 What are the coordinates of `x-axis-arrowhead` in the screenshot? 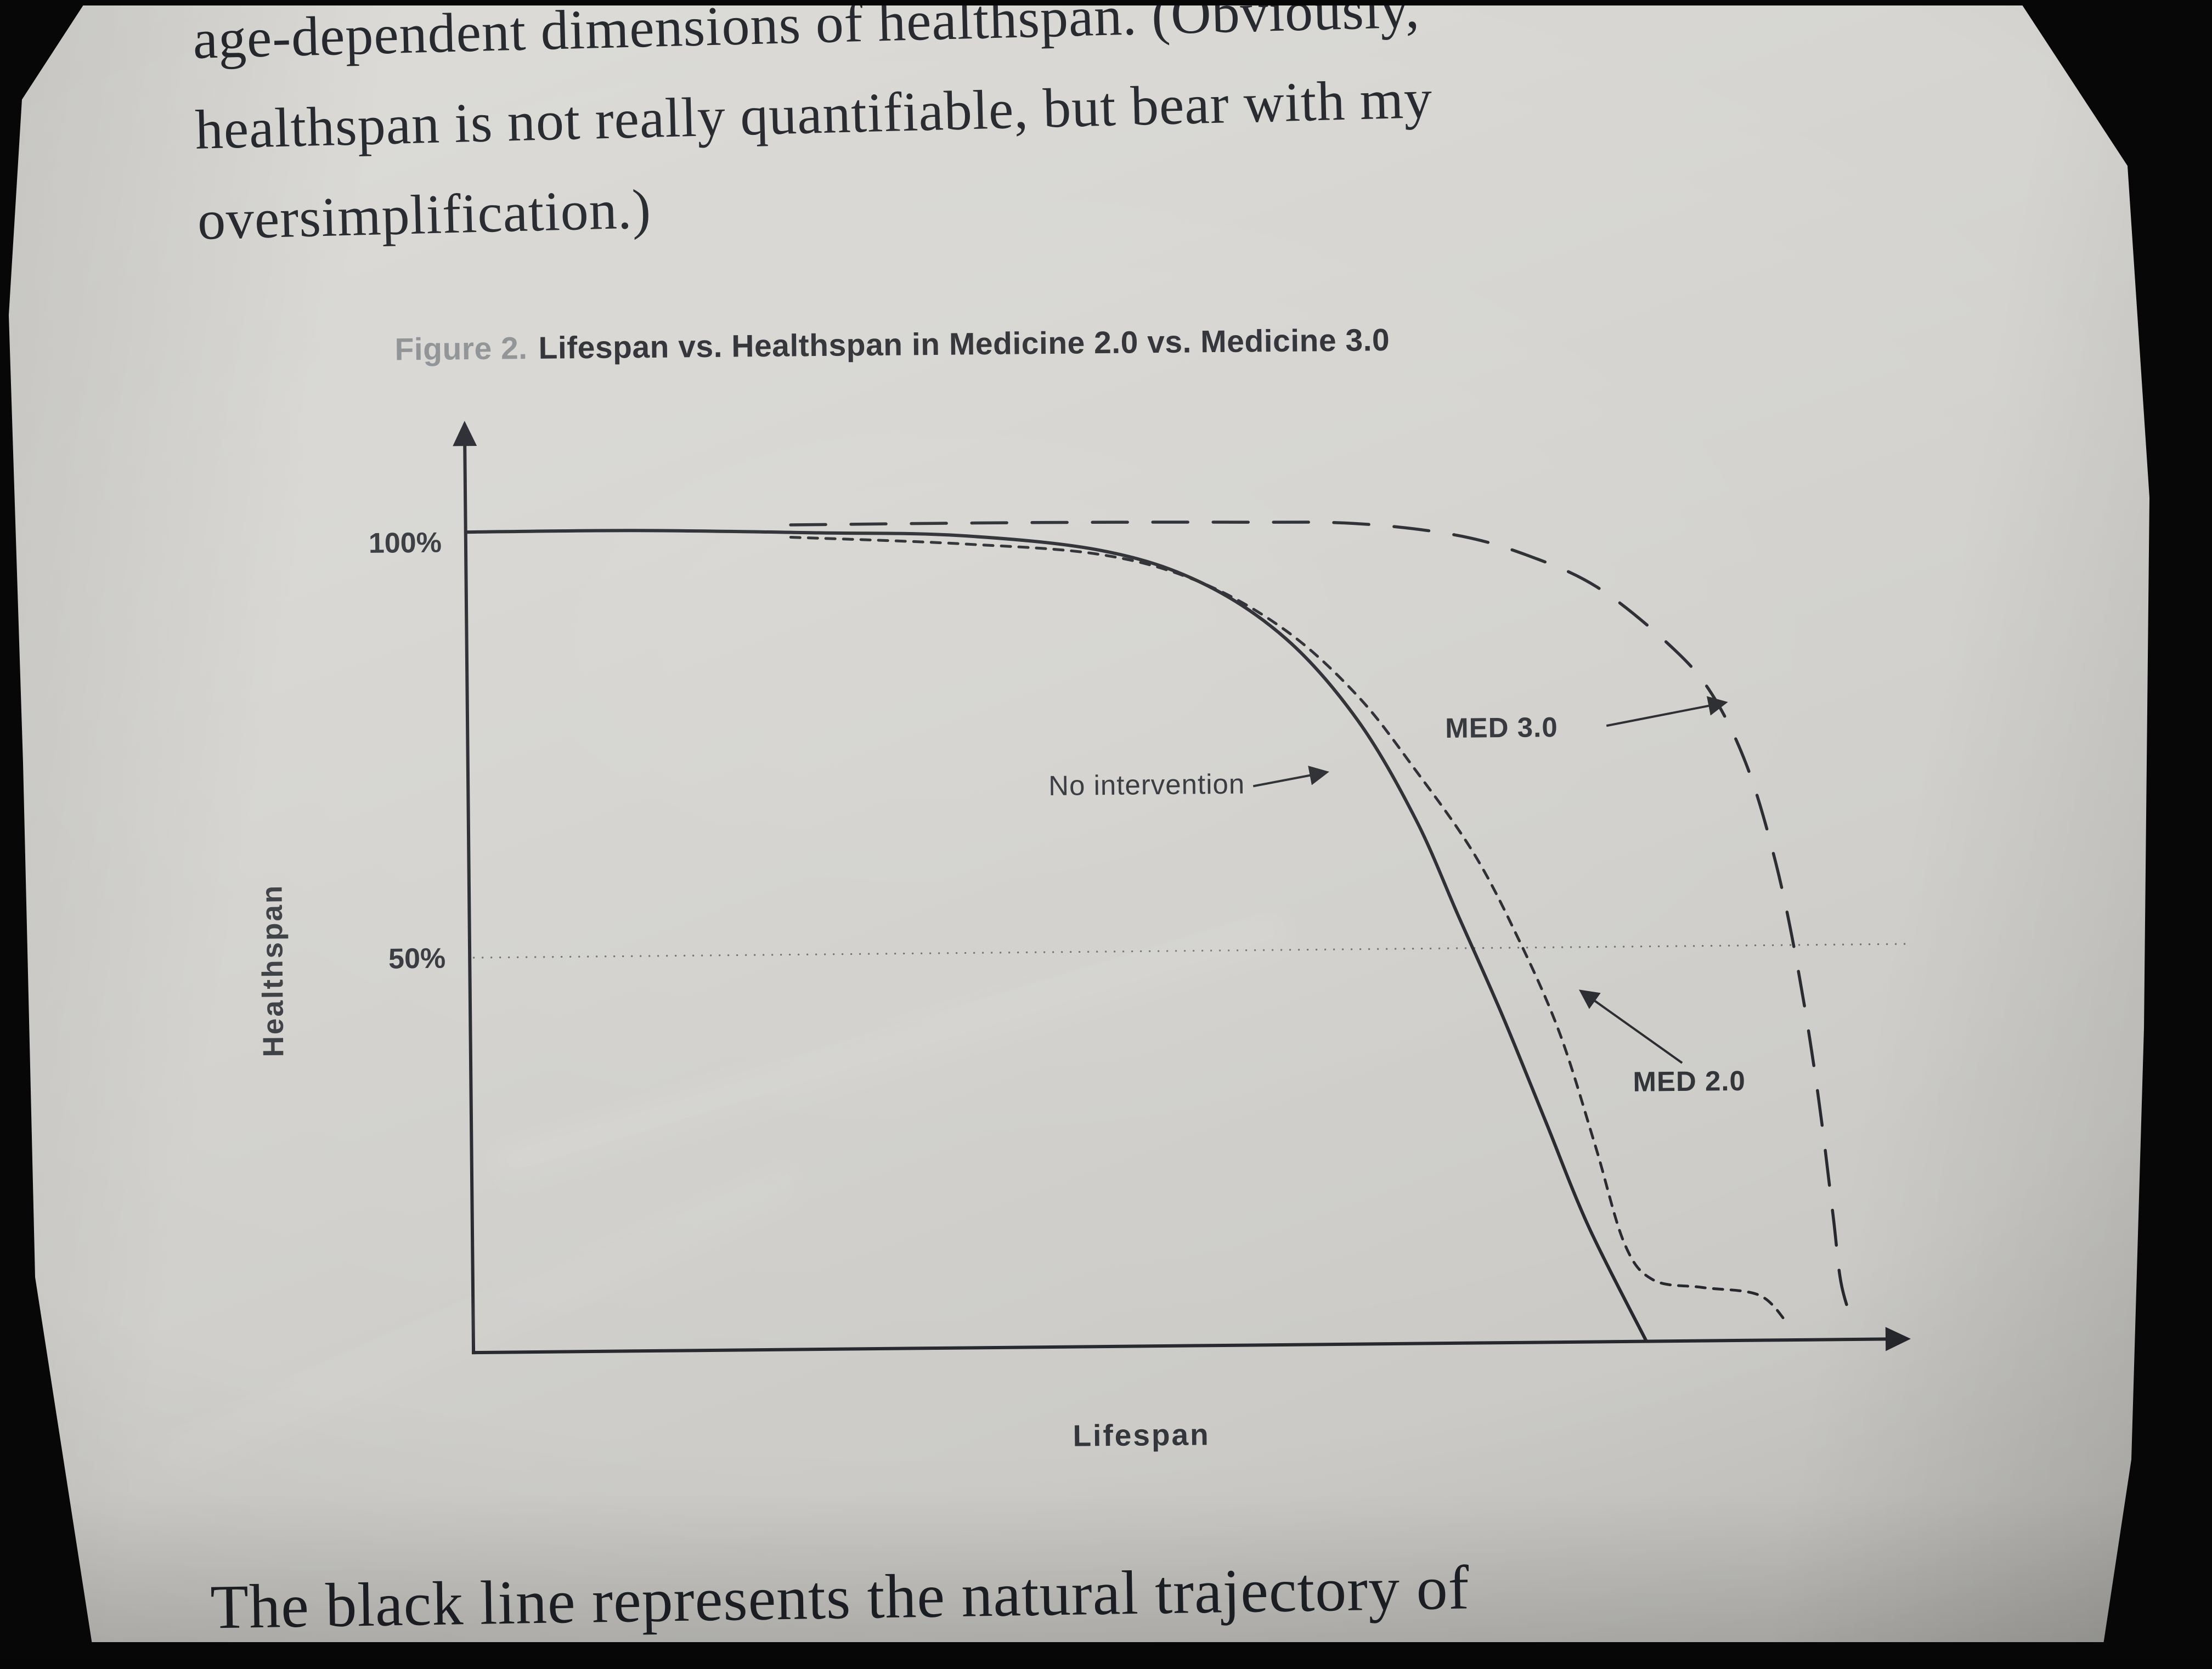 It's located at (1898, 1339).